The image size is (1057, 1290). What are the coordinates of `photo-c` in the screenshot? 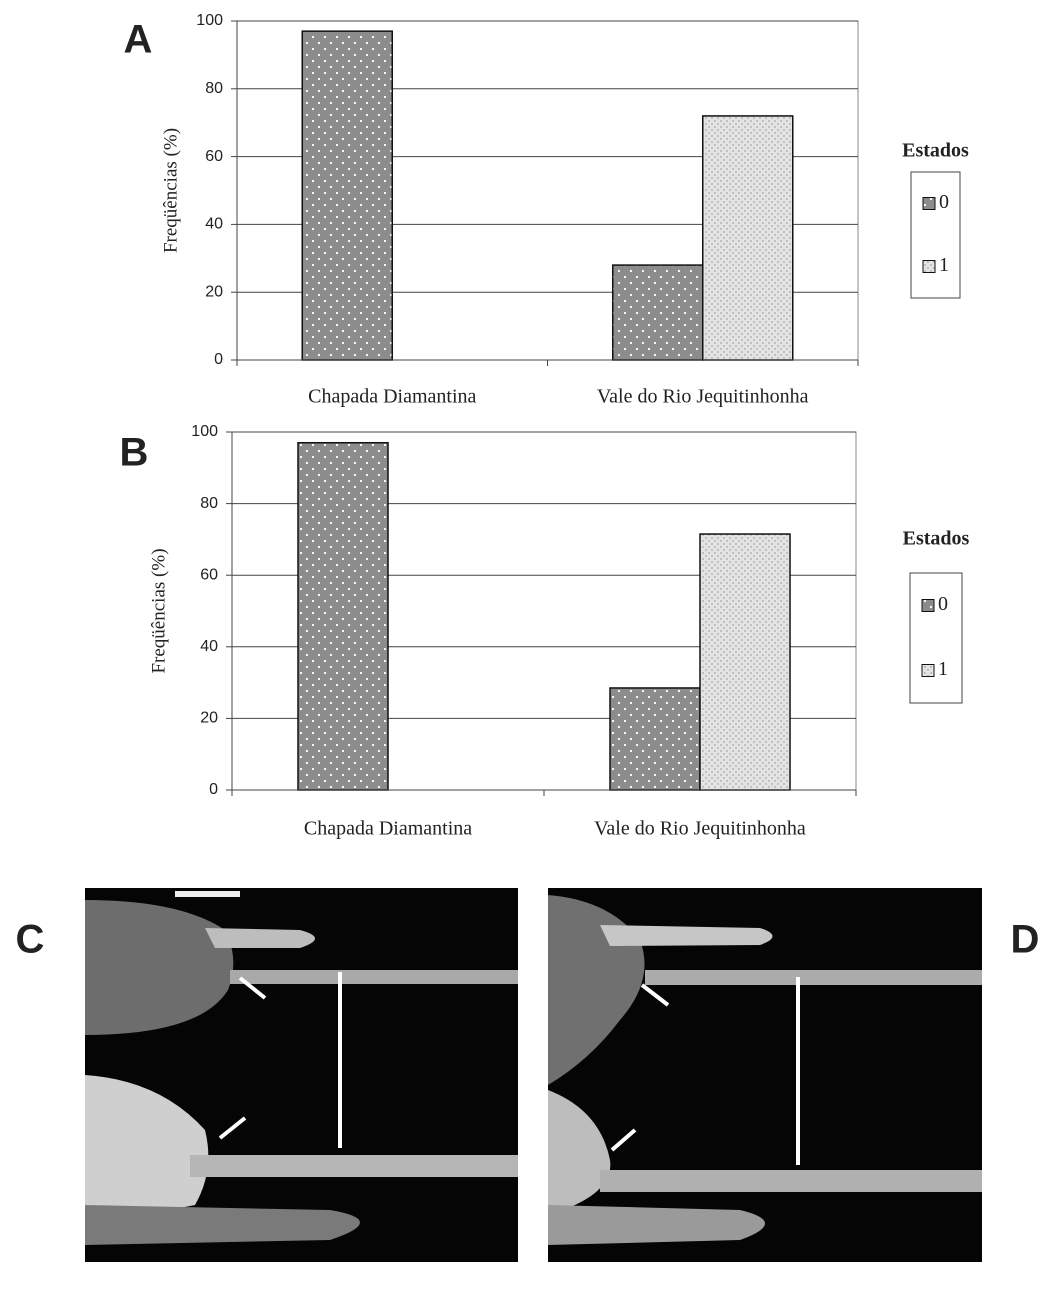 It's located at (301, 1075).